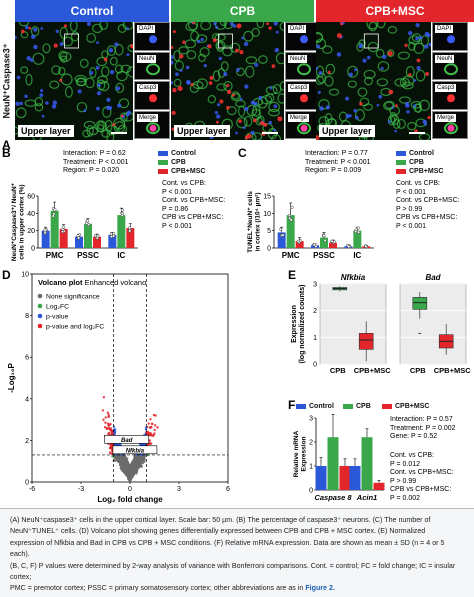 The image size is (474, 597). I want to click on y-tick-label: 1, so click(311, 467).